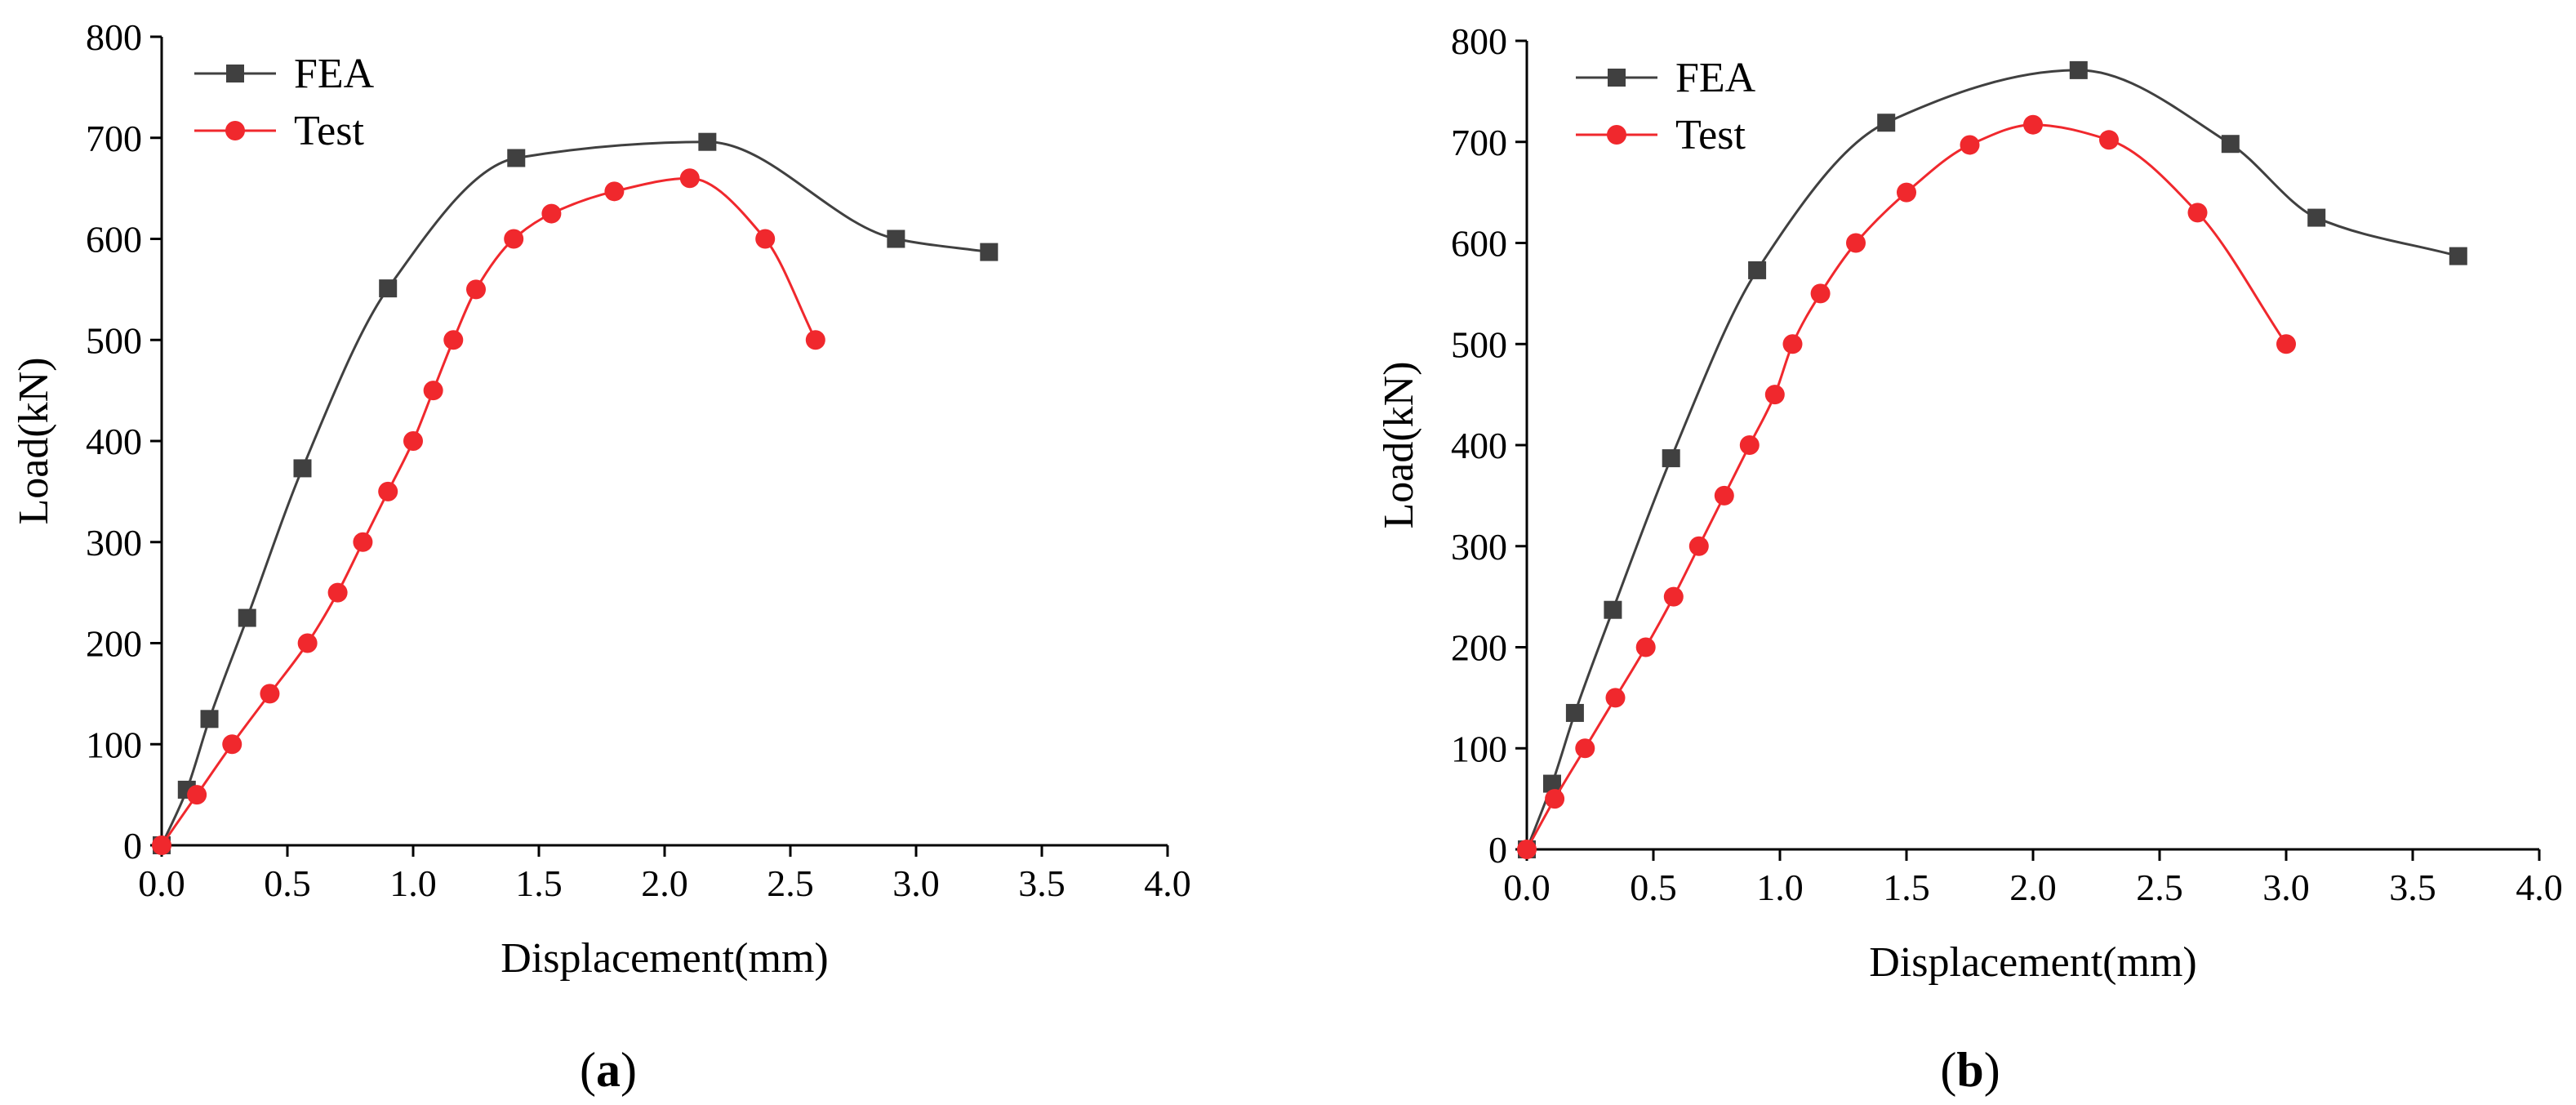 The image size is (2576, 1105). What do you see at coordinates (1970, 1070) in the screenshot?
I see `panel-caption: (b)` at bounding box center [1970, 1070].